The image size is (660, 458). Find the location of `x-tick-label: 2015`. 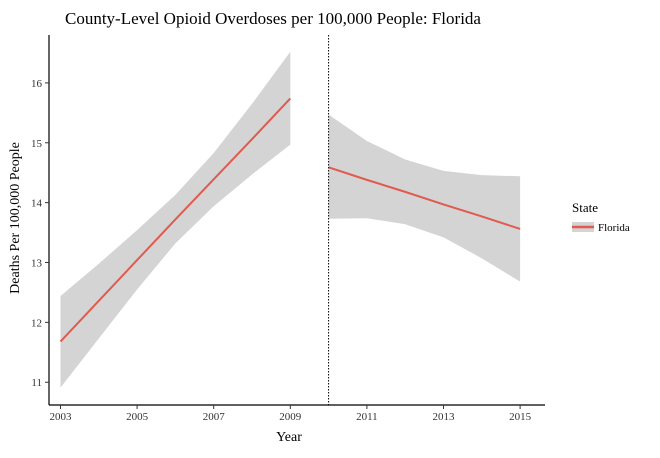

x-tick-label: 2015 is located at coordinates (520, 417).